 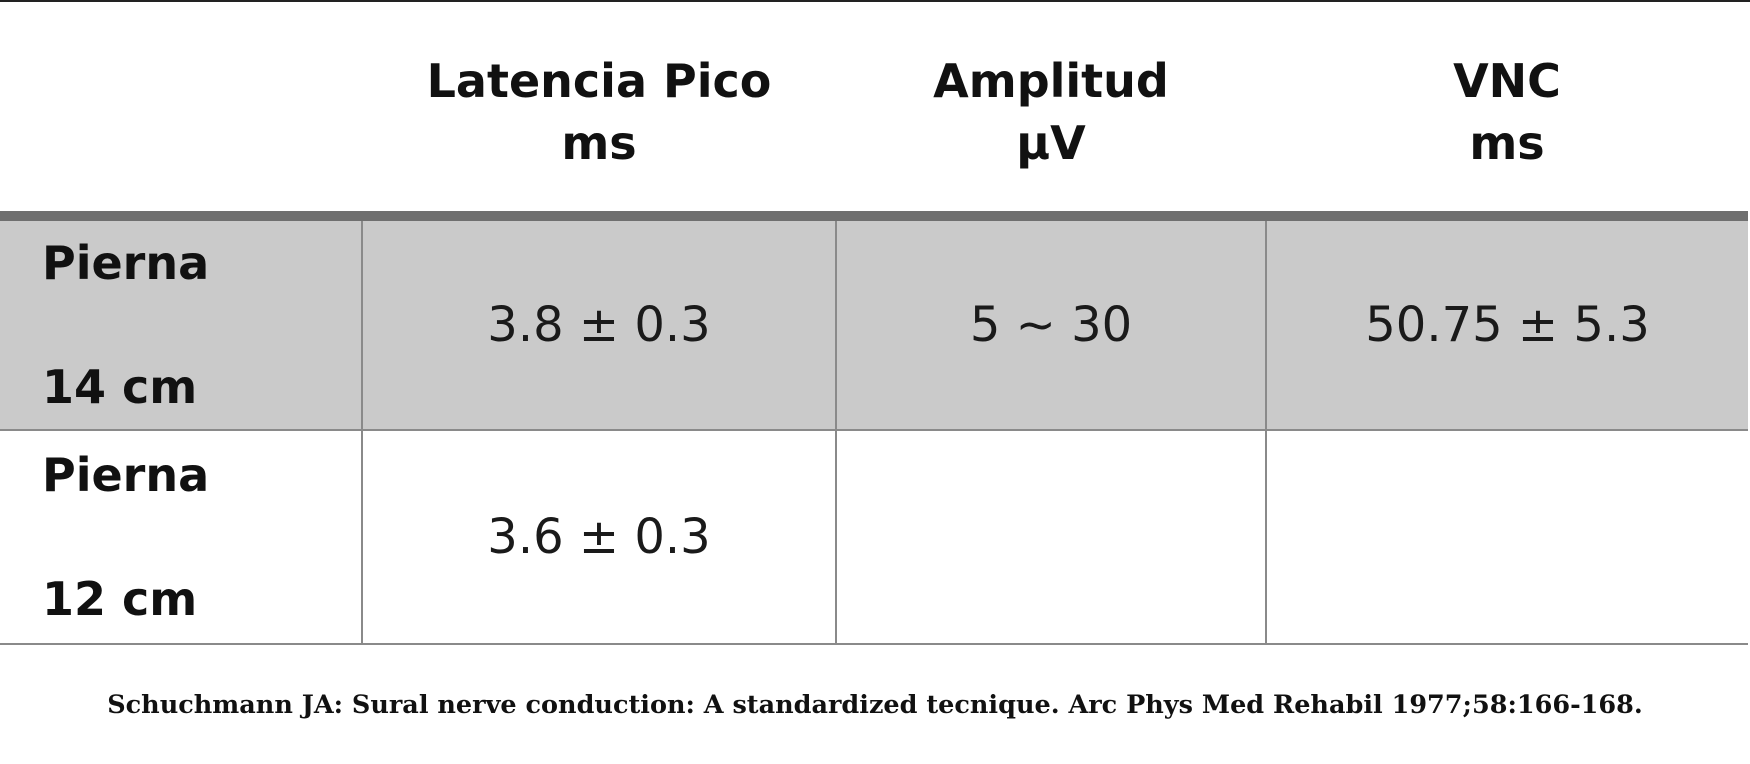 What do you see at coordinates (1051, 80) in the screenshot?
I see `header-amplitud-title: Amplitud` at bounding box center [1051, 80].